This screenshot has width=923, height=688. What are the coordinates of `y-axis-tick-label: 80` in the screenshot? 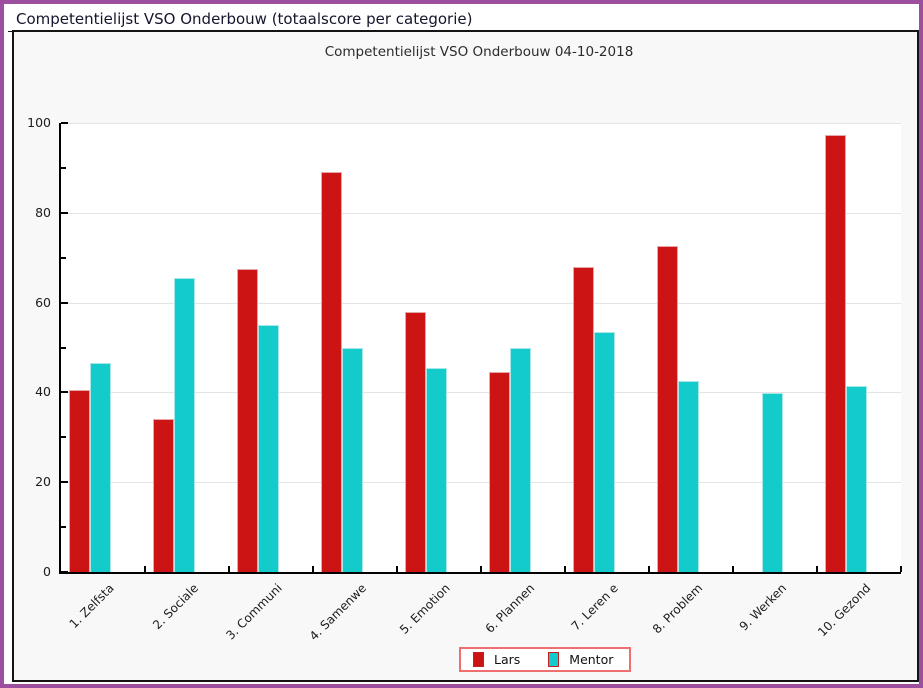 It's located at (43, 212).